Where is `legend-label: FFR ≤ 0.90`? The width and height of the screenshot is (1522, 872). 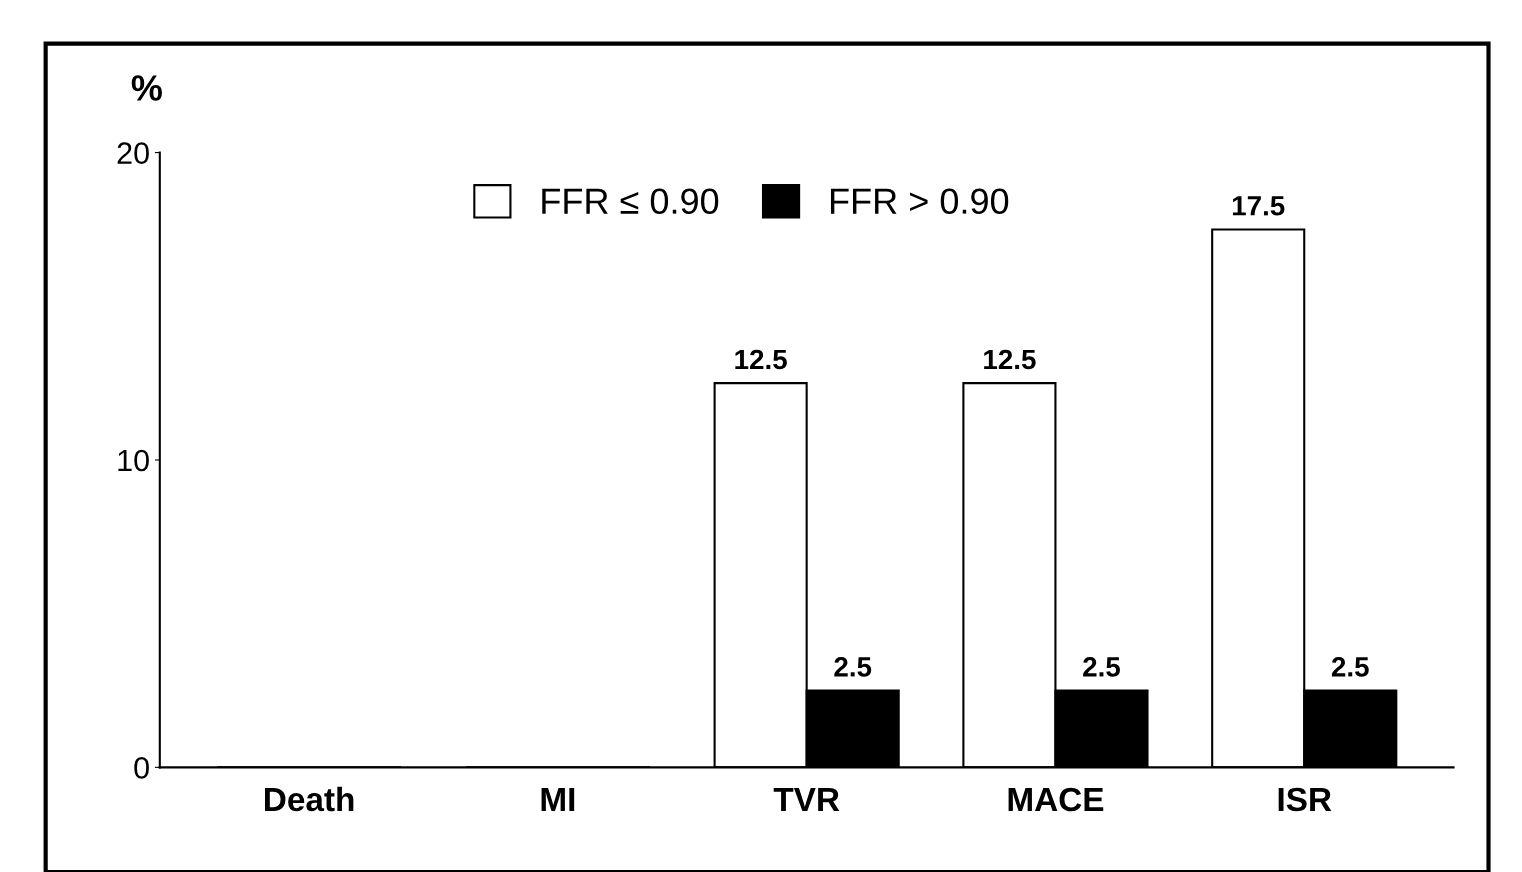
legend-label: FFR ≤ 0.90 is located at coordinates (630, 201).